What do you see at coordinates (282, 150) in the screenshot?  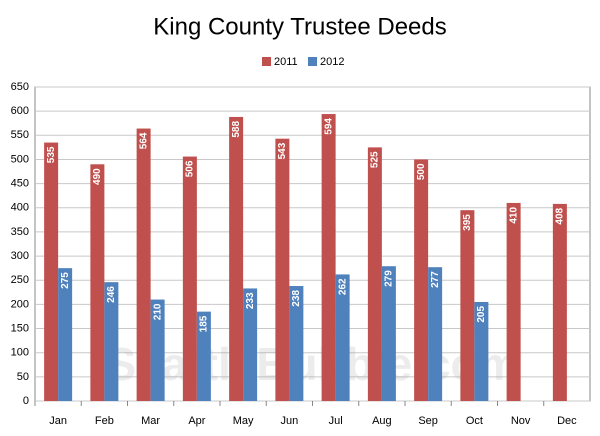 I see `value-label: 543` at bounding box center [282, 150].